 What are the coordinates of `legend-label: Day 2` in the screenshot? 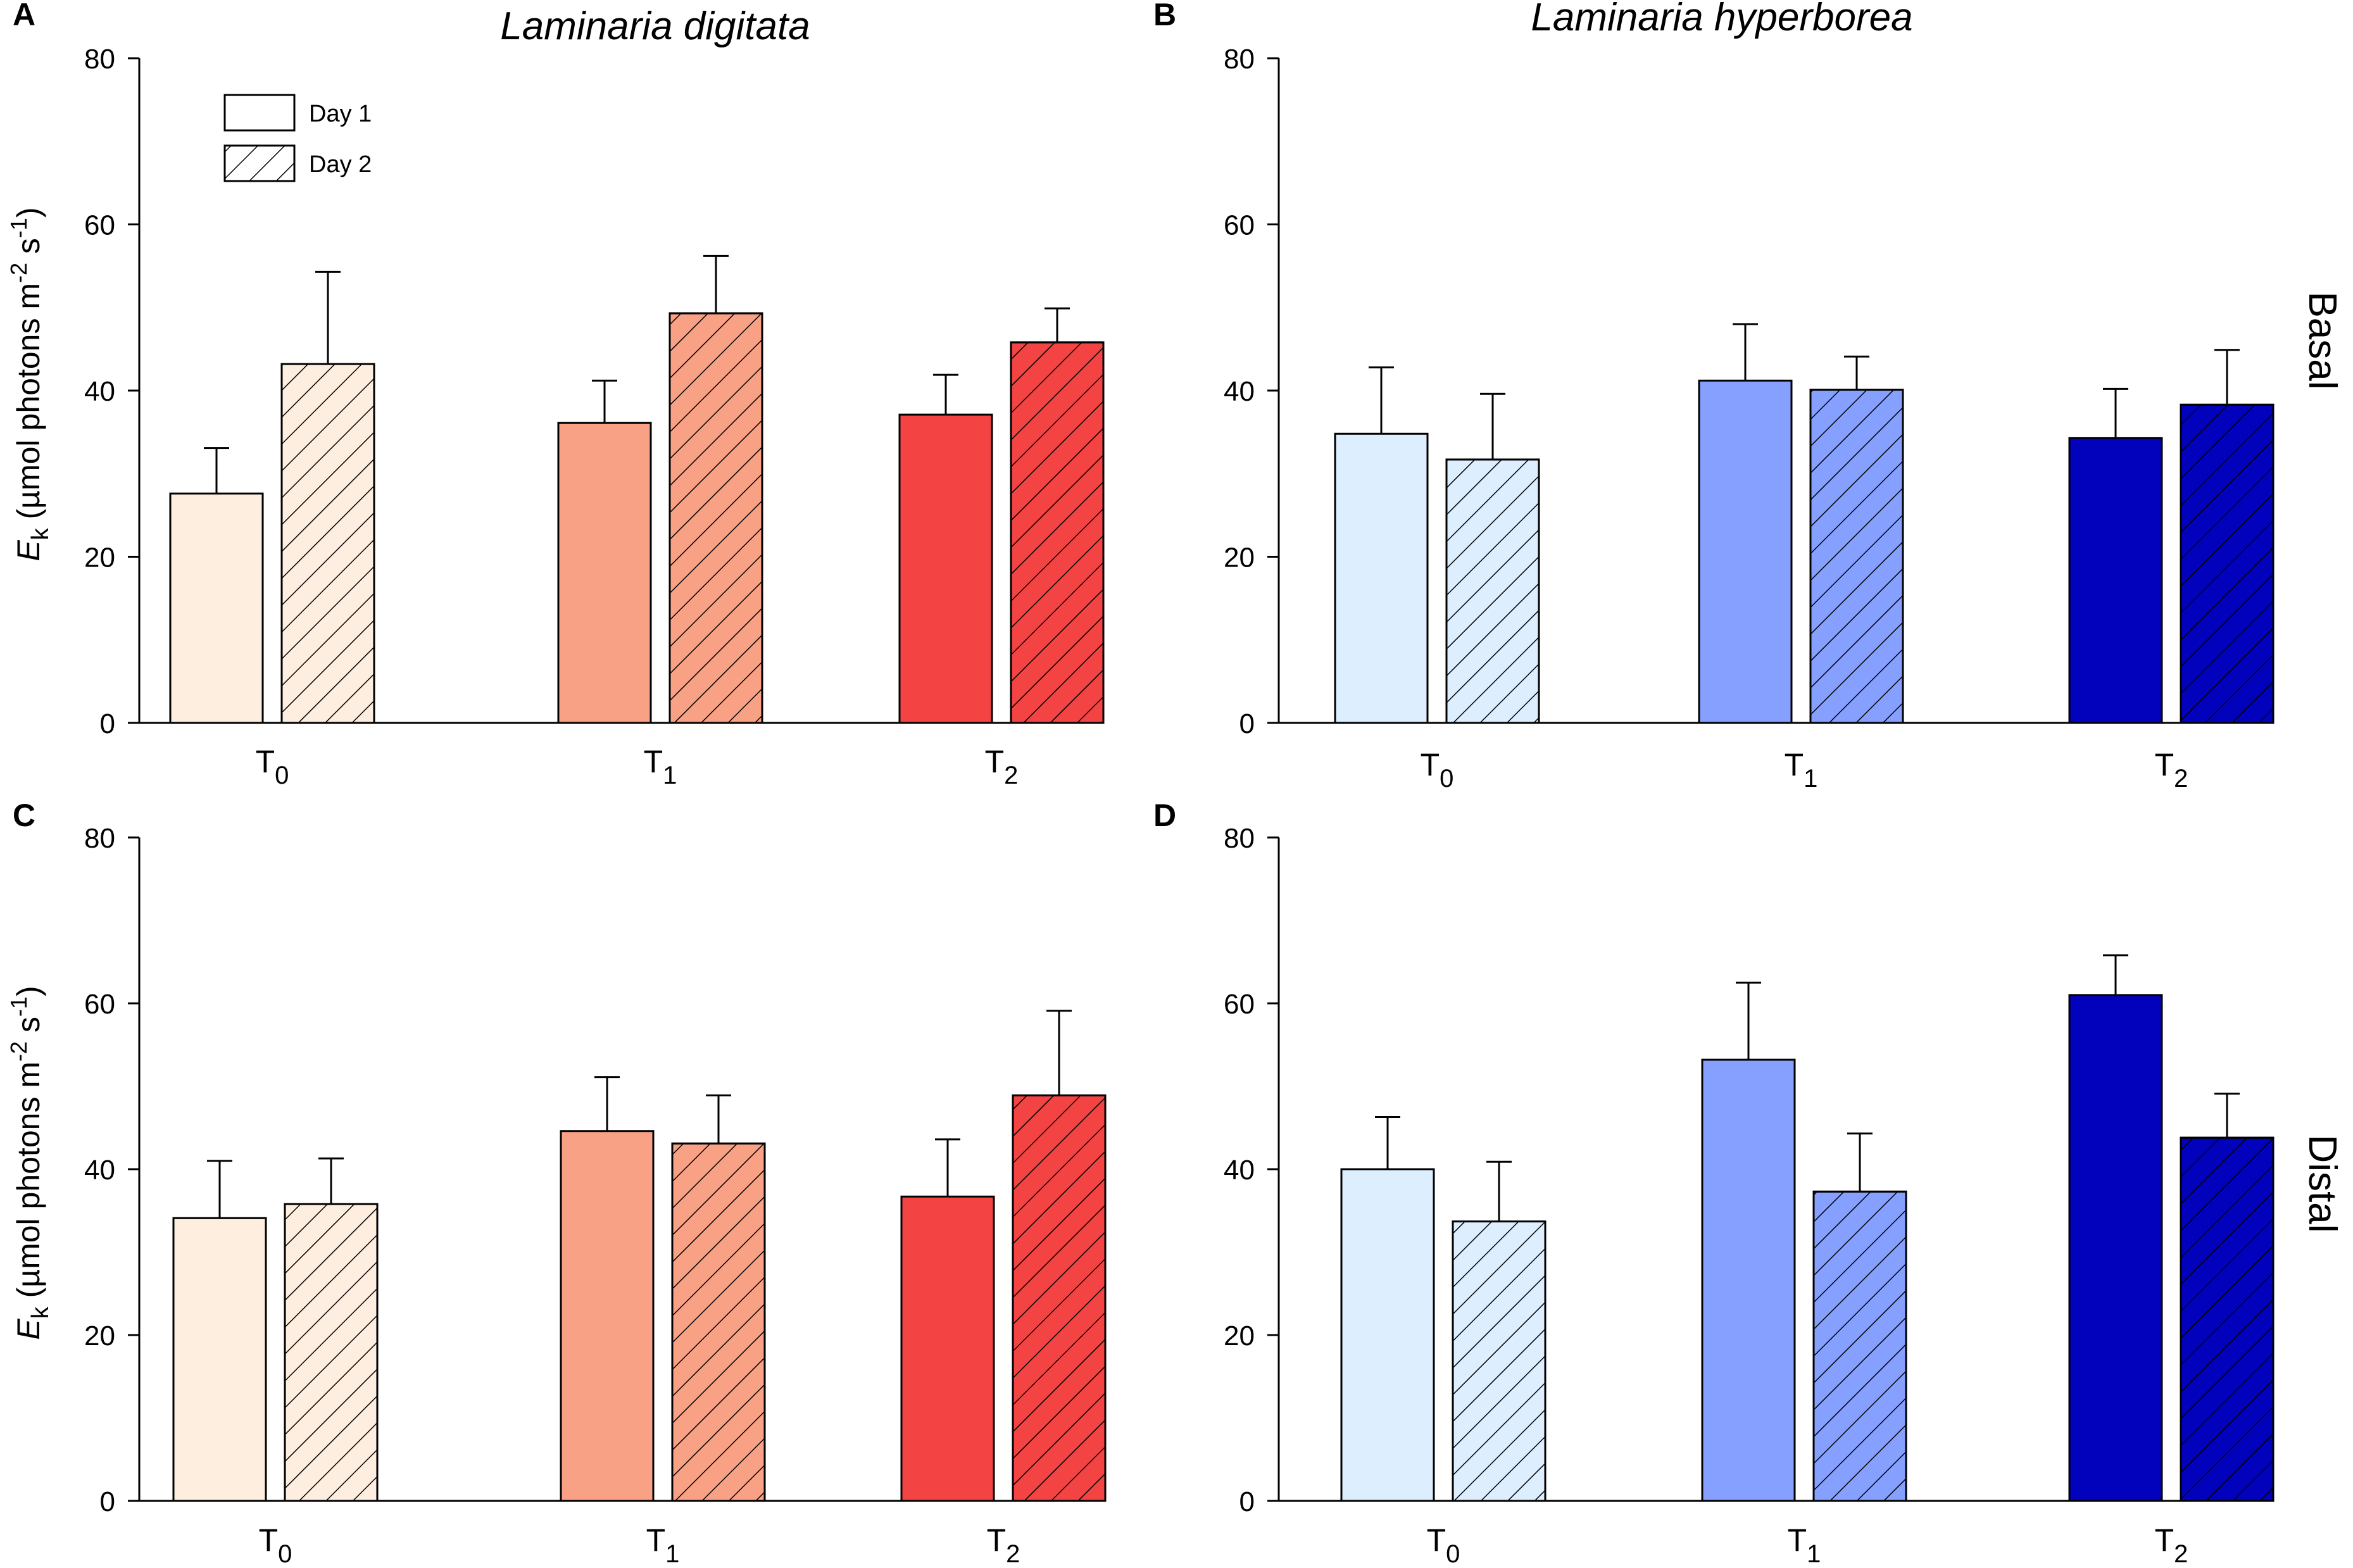 It's located at (340, 164).